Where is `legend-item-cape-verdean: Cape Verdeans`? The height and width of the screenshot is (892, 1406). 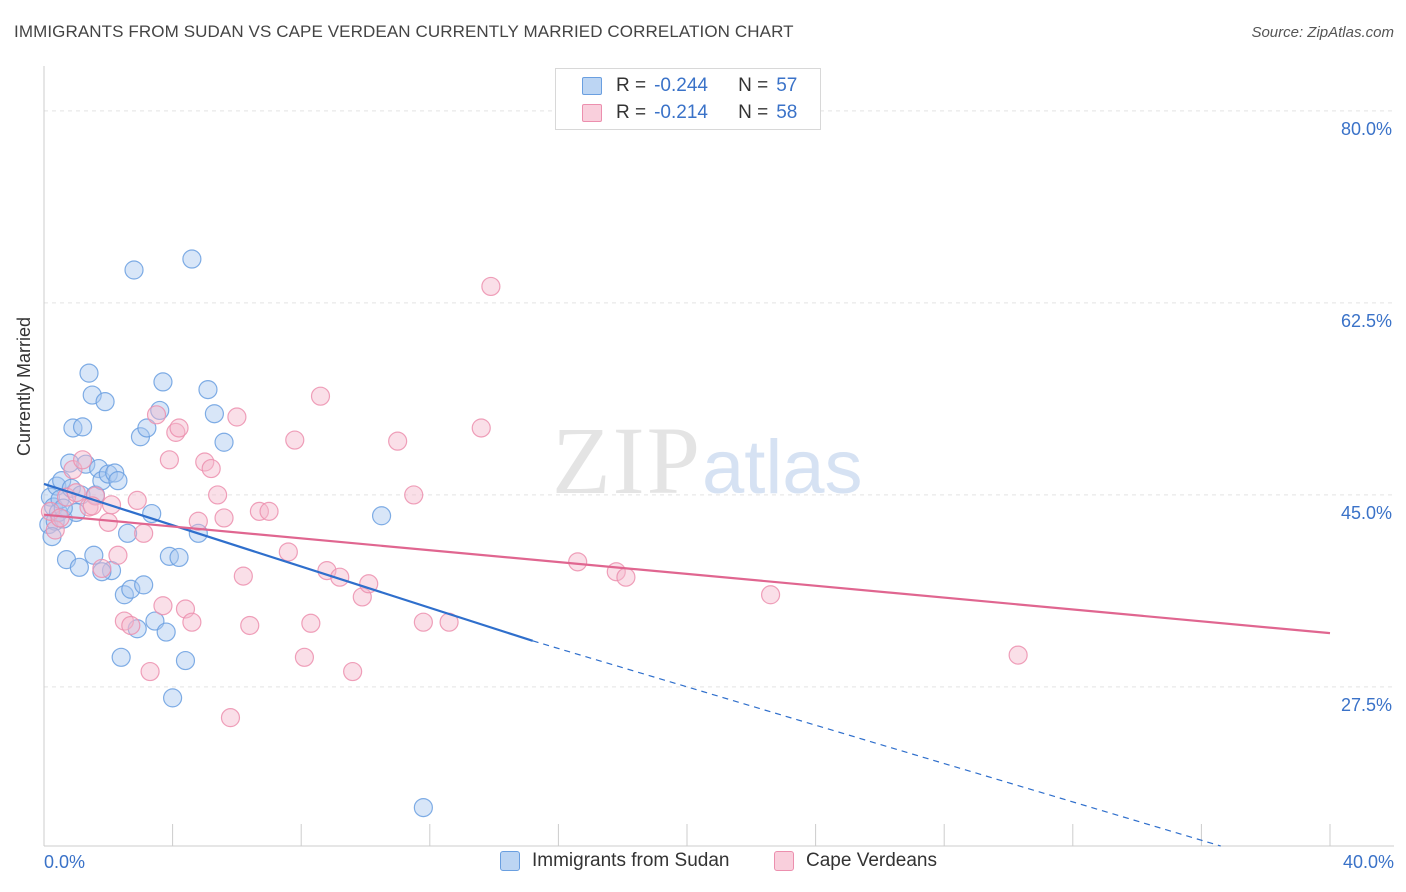
legend-item-cape-verdean: Cape Verdeans is located at coordinates (855, 861).